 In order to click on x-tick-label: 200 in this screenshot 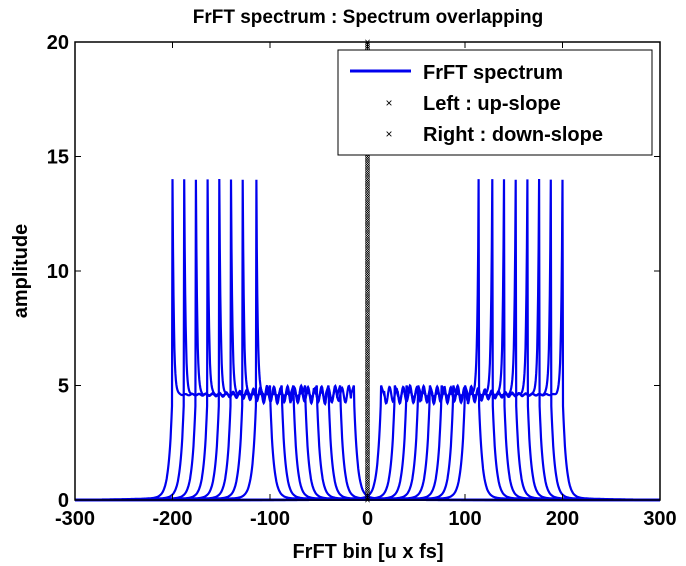, I will do `click(562, 519)`.